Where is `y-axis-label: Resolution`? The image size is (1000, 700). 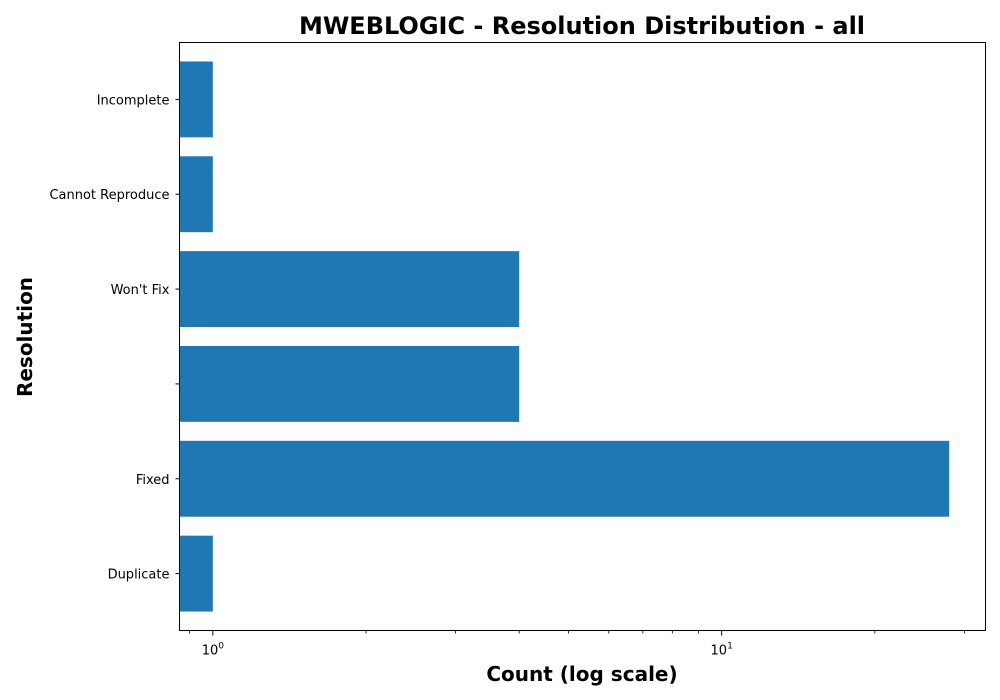 y-axis-label: Resolution is located at coordinates (25, 337).